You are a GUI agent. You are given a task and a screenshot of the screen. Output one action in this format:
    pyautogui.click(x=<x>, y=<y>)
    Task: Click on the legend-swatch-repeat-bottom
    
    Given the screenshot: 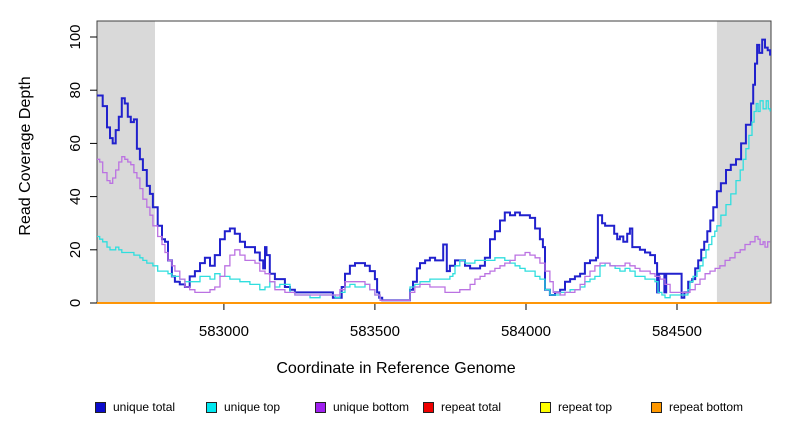 What is the action you would take?
    pyautogui.click(x=656, y=407)
    